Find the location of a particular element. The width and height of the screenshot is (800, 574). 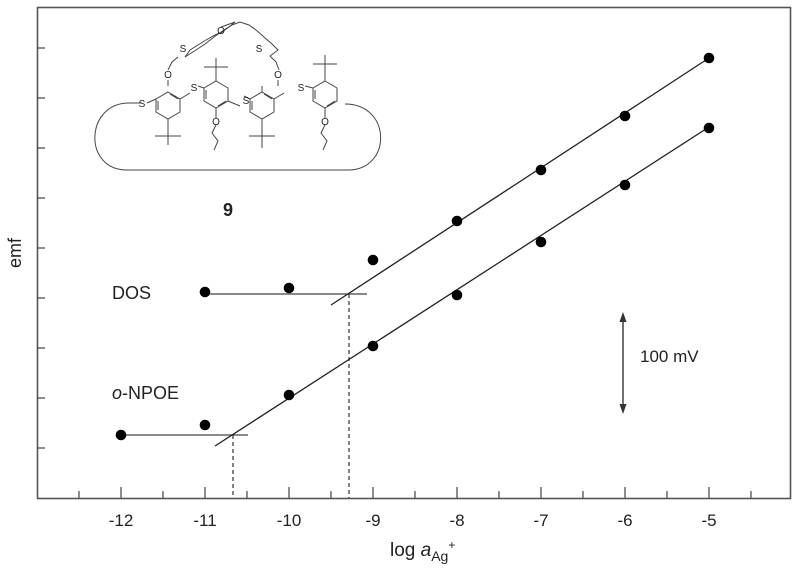

x-tick-label: -5 is located at coordinates (708, 520).